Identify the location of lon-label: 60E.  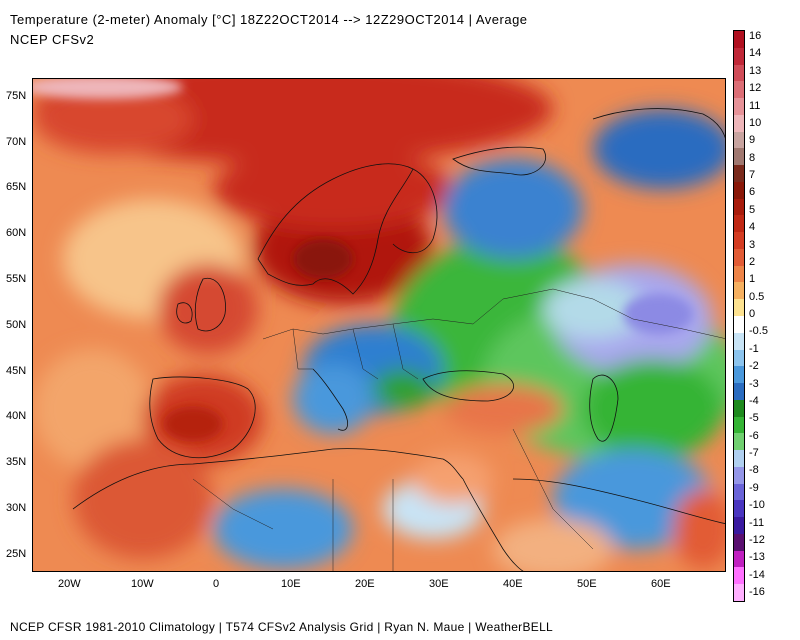
(661, 584).